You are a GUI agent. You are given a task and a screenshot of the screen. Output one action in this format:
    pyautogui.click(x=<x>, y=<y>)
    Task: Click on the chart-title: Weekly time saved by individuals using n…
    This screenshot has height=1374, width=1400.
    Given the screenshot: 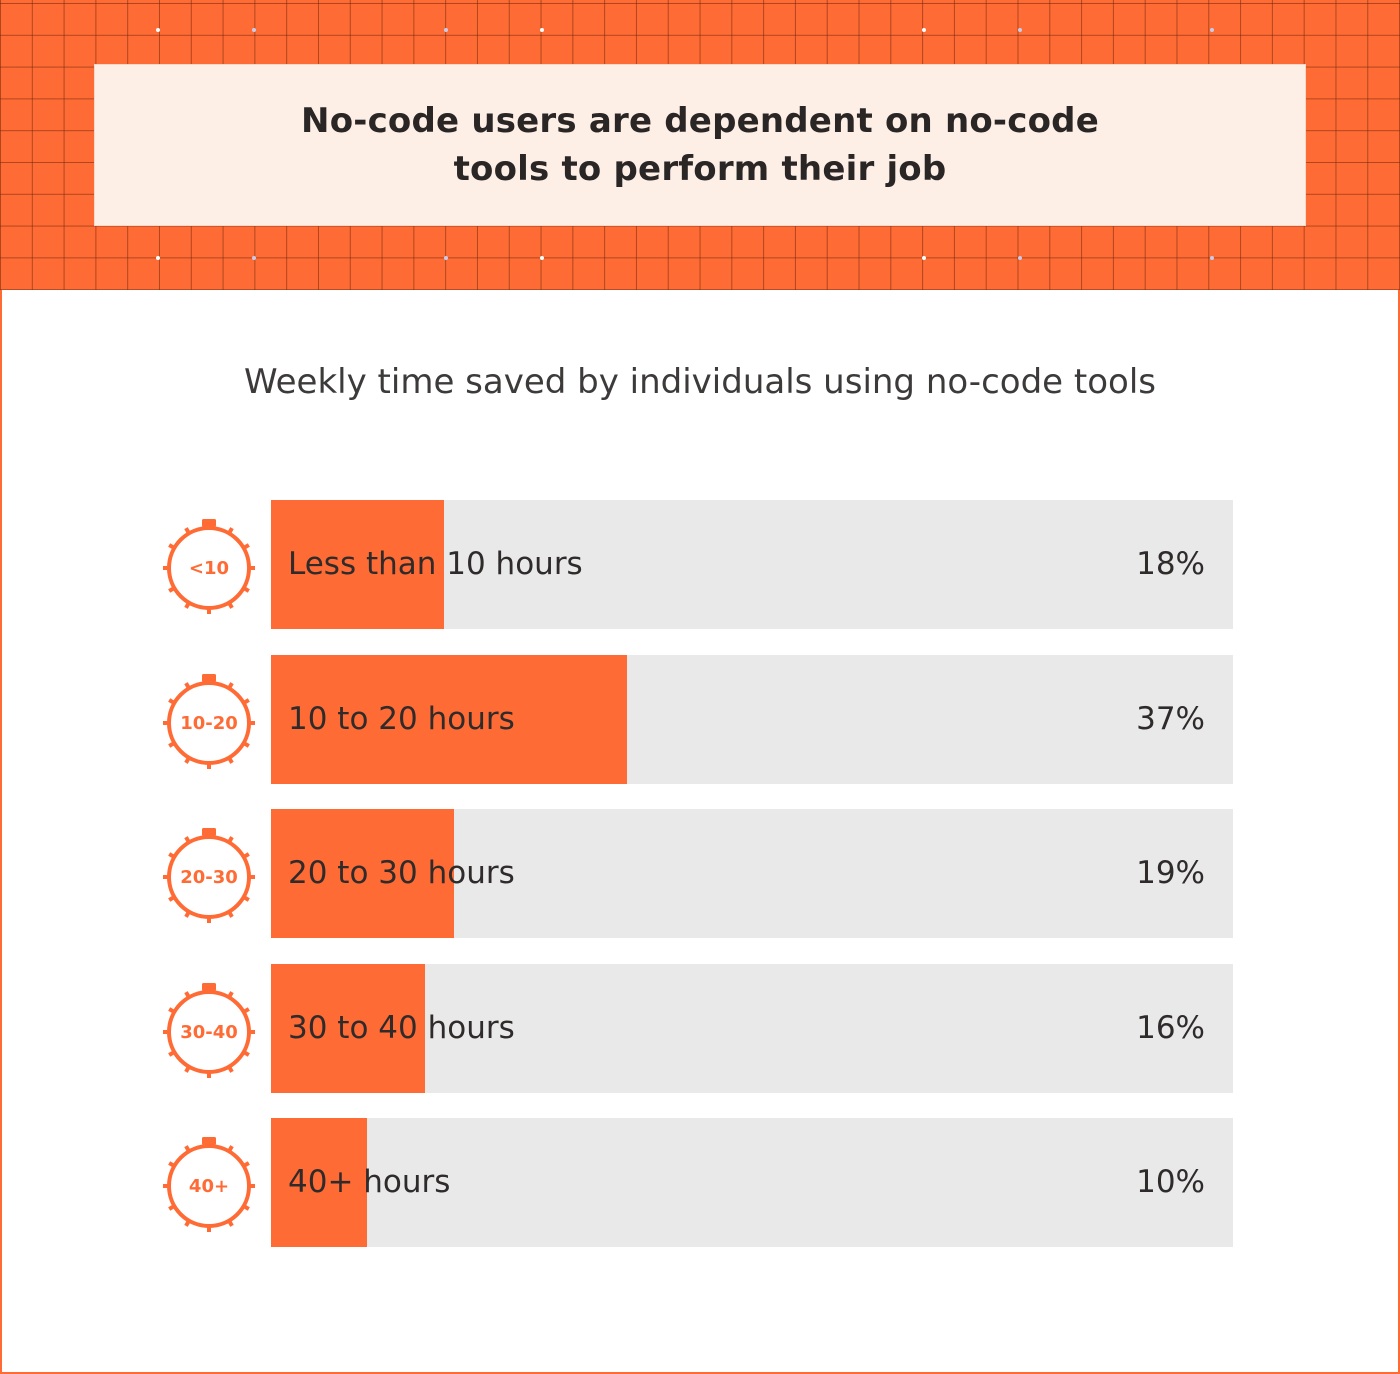 What is the action you would take?
    pyautogui.click(x=700, y=382)
    